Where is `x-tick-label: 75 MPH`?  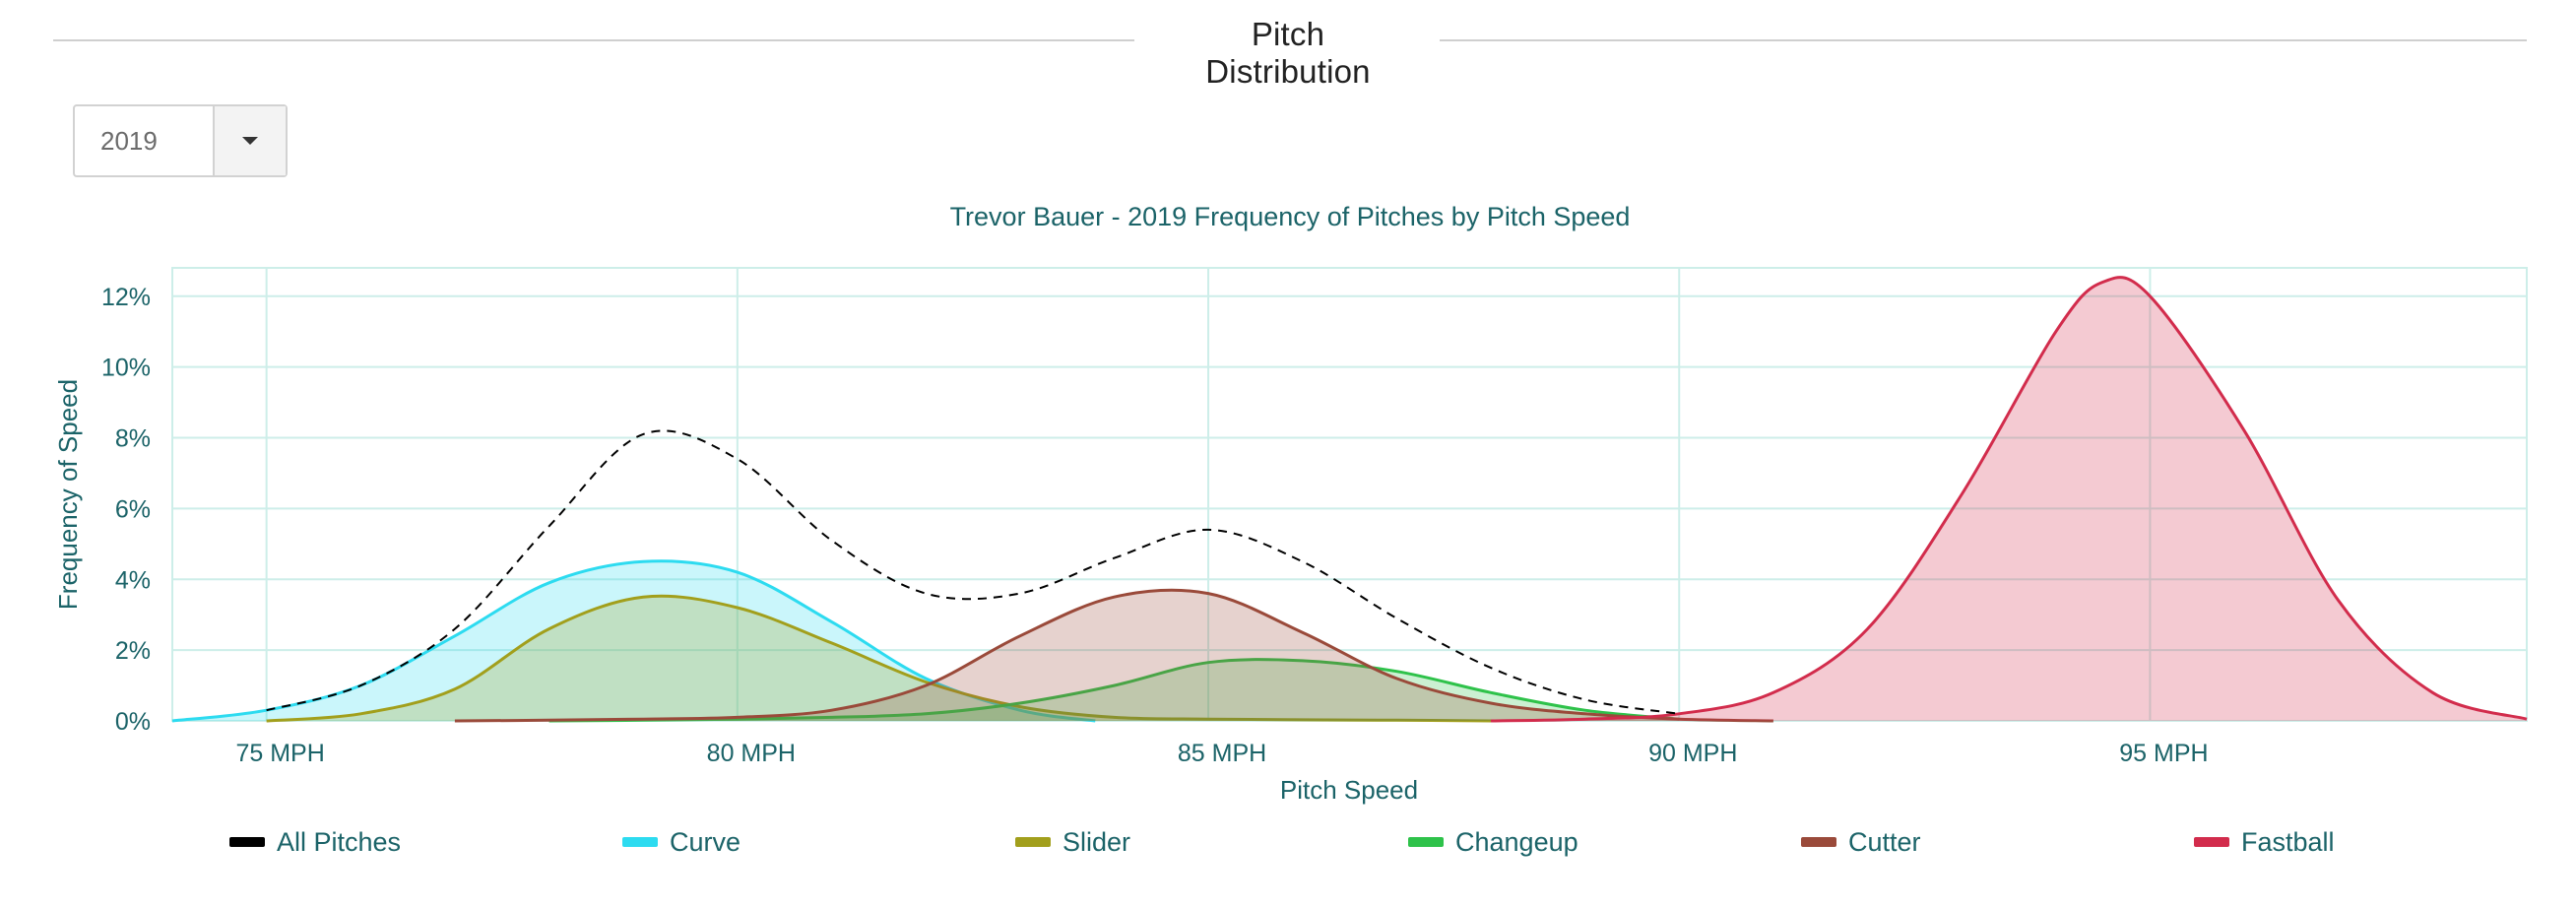 x-tick-label: 75 MPH is located at coordinates (279, 754).